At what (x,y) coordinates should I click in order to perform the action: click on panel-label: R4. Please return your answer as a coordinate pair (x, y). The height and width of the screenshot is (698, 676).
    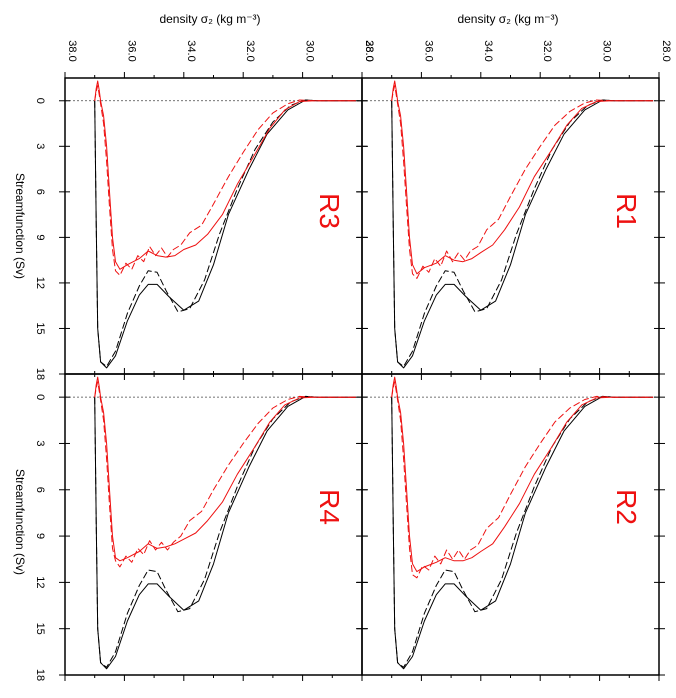
    Looking at the image, I should click on (329, 507).